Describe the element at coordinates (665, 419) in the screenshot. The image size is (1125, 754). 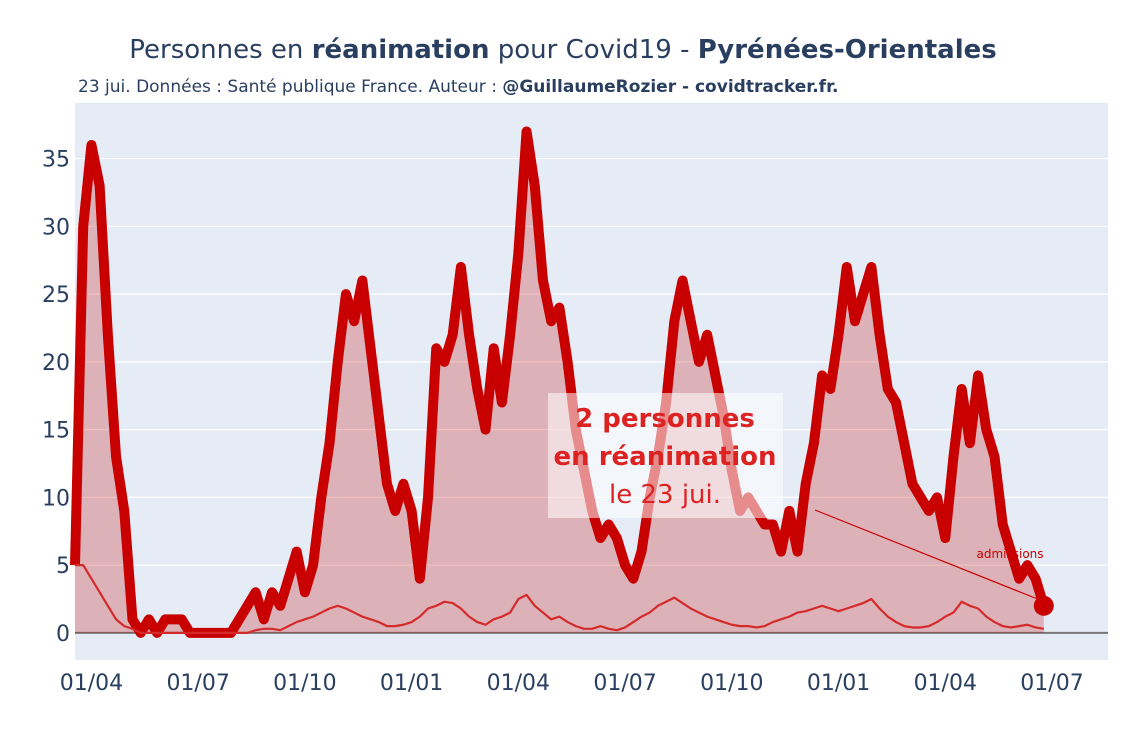
I see `annotation-text: 2 personnes` at that location.